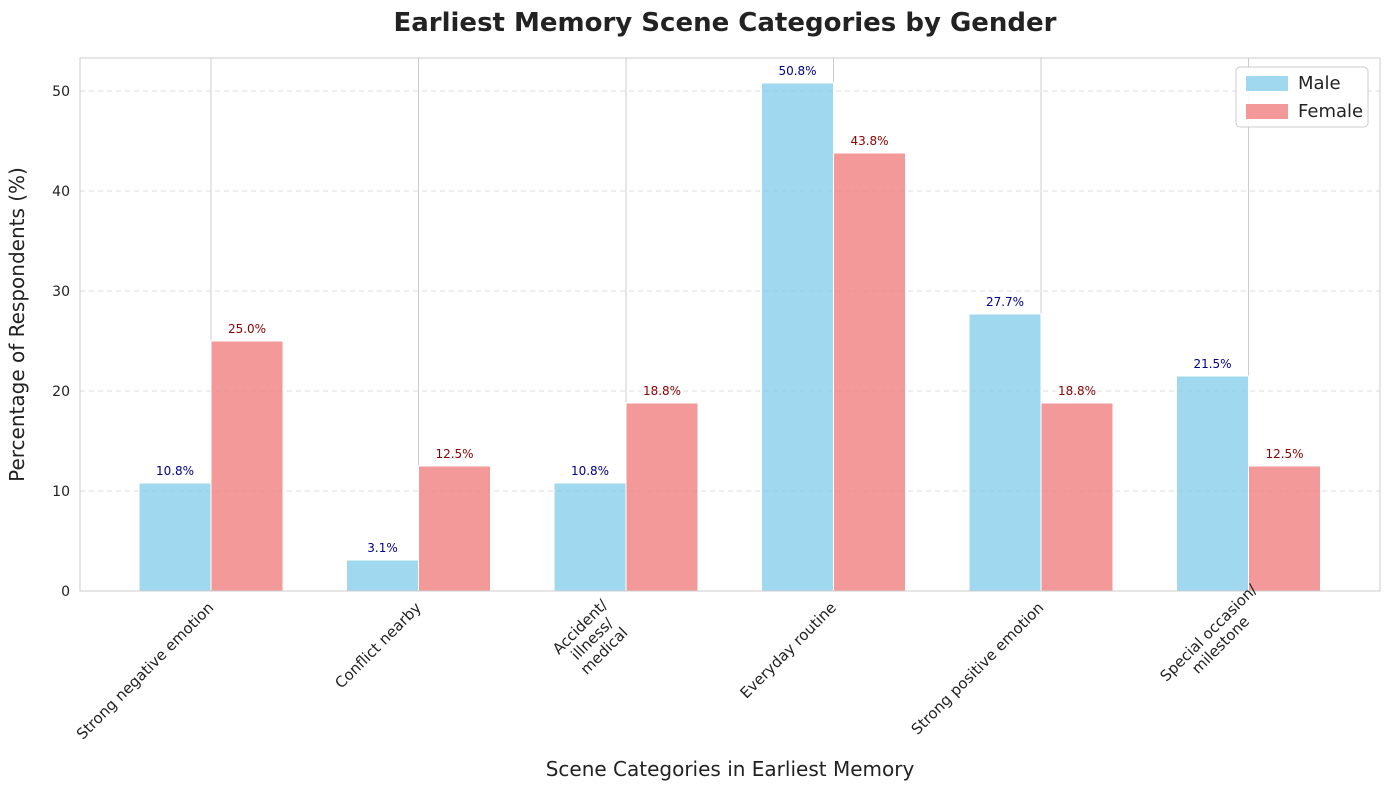 This screenshot has height=790, width=1389. What do you see at coordinates (1005, 302) in the screenshot?
I see `data-label-male: 27.7%` at bounding box center [1005, 302].